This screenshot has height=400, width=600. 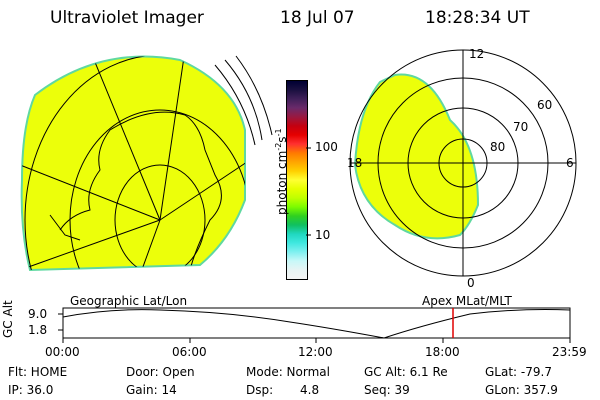 I want to click on polar-label-18: 18, so click(x=355, y=163).